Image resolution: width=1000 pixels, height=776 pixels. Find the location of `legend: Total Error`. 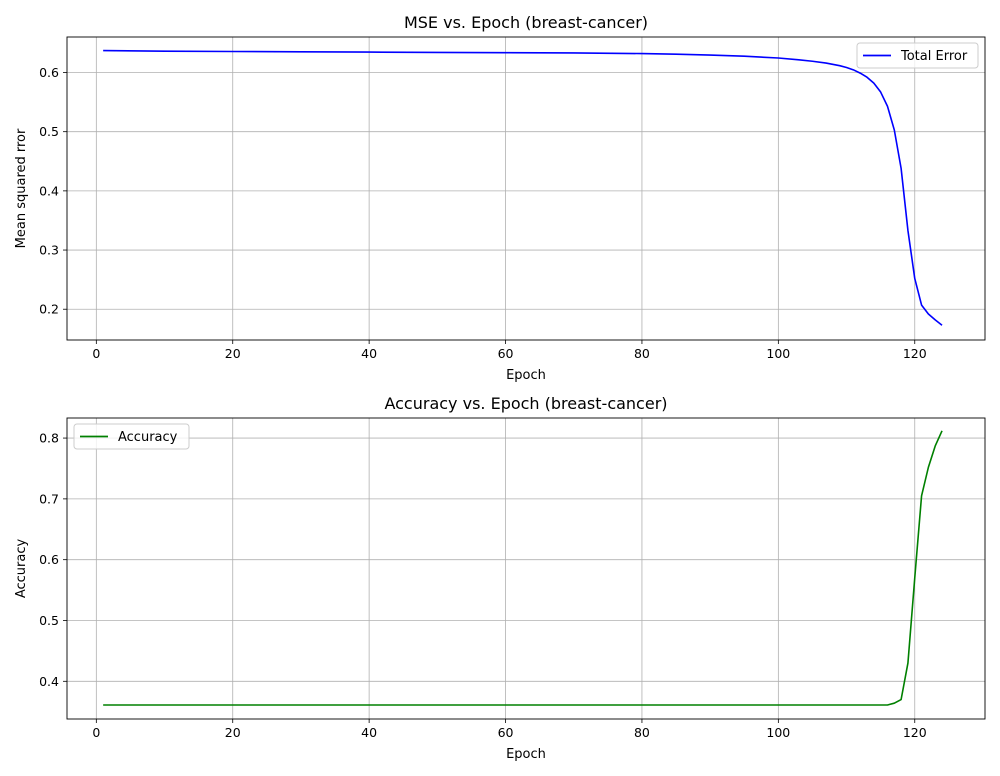

legend: Total Error is located at coordinates (917, 55).